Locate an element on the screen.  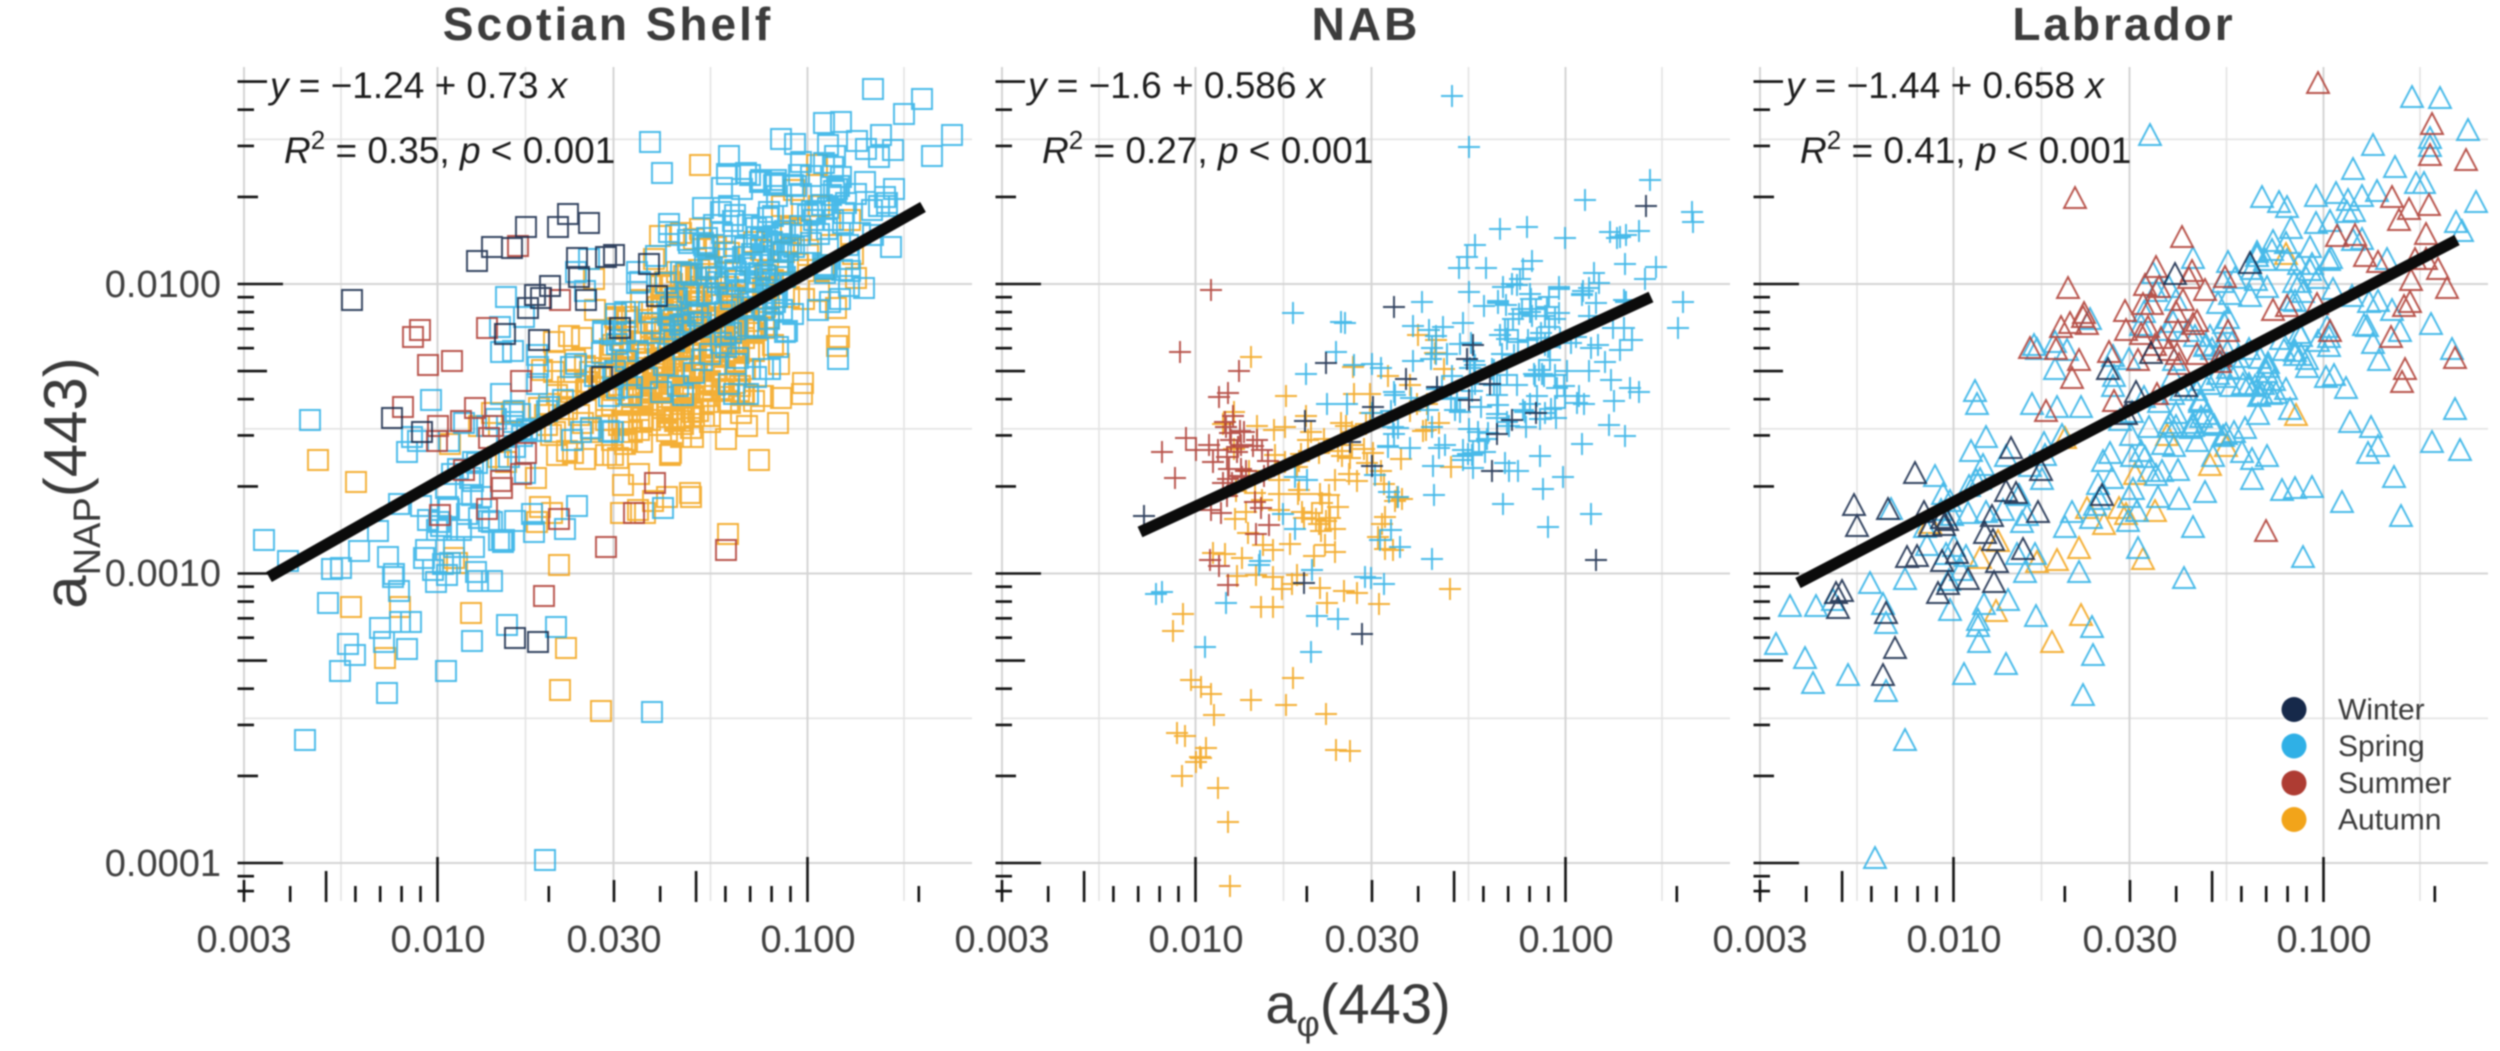
svg-text: 0.0010 is located at coordinates (163, 574).